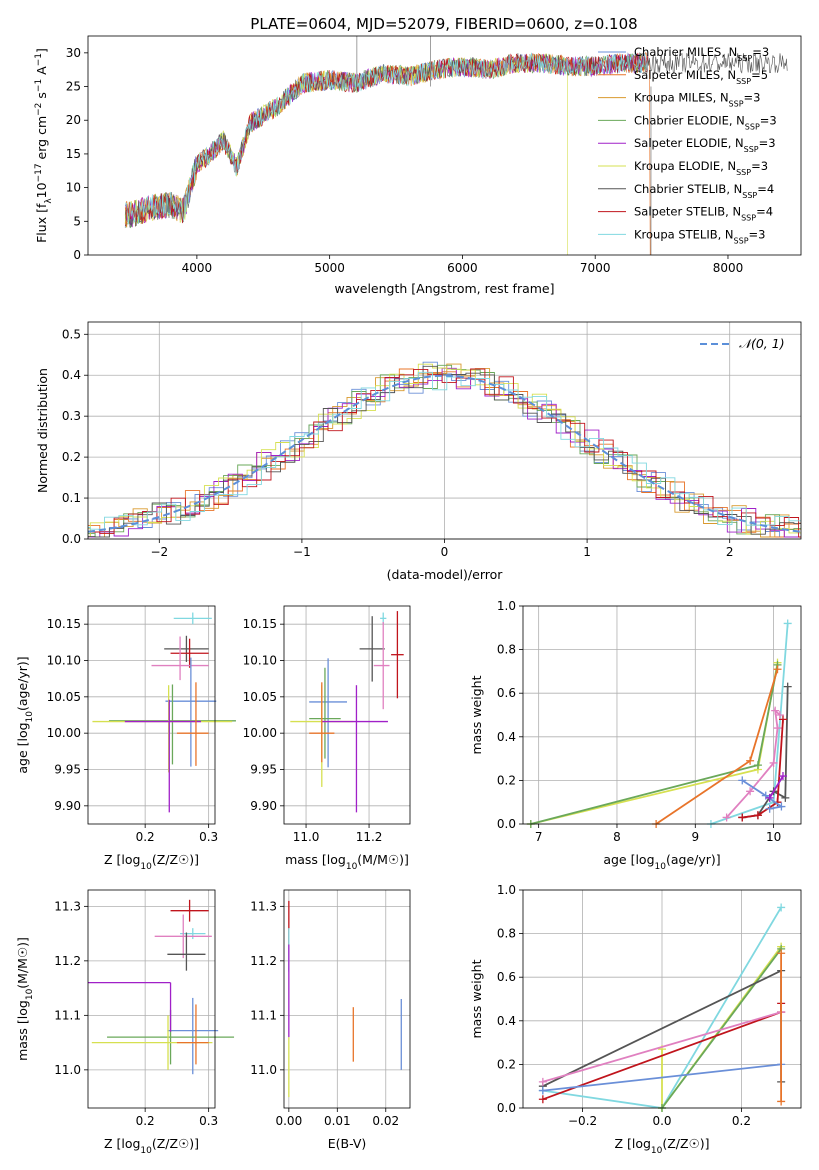  I want to click on y-tick-label: 30, so click(73, 53).